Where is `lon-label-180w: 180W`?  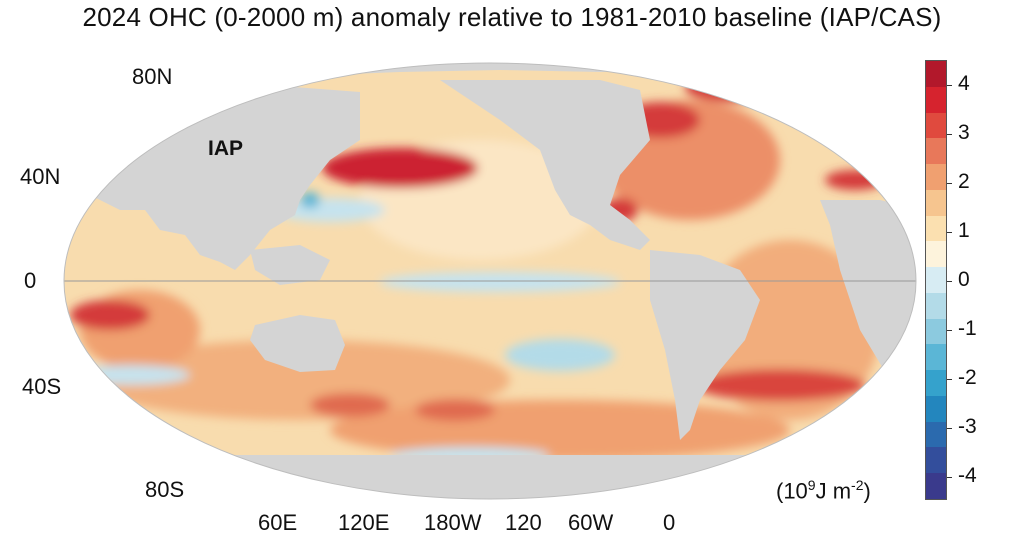
lon-label-180w: 180W is located at coordinates (453, 522).